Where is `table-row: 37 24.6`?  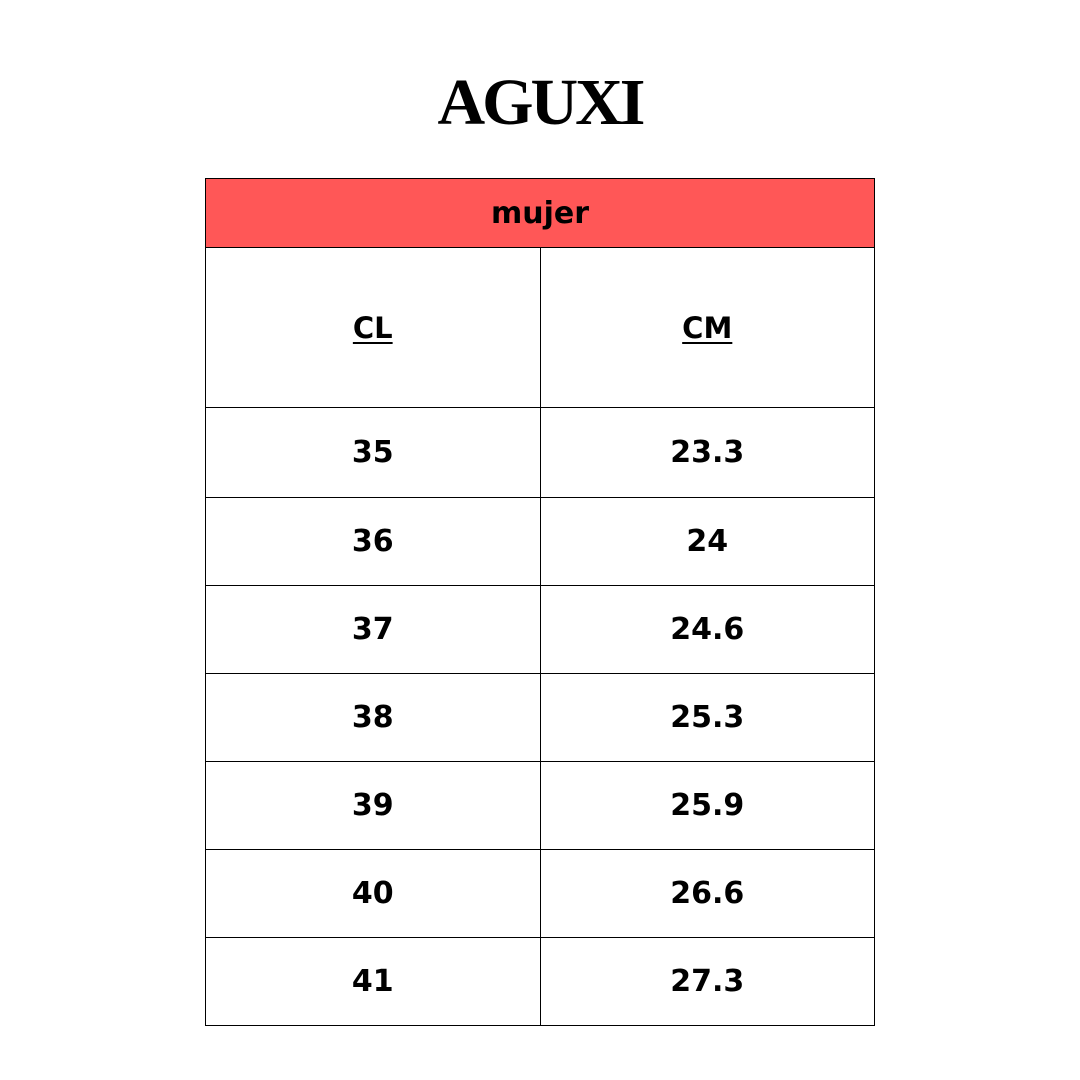
table-row: 37 24.6 is located at coordinates (540, 629).